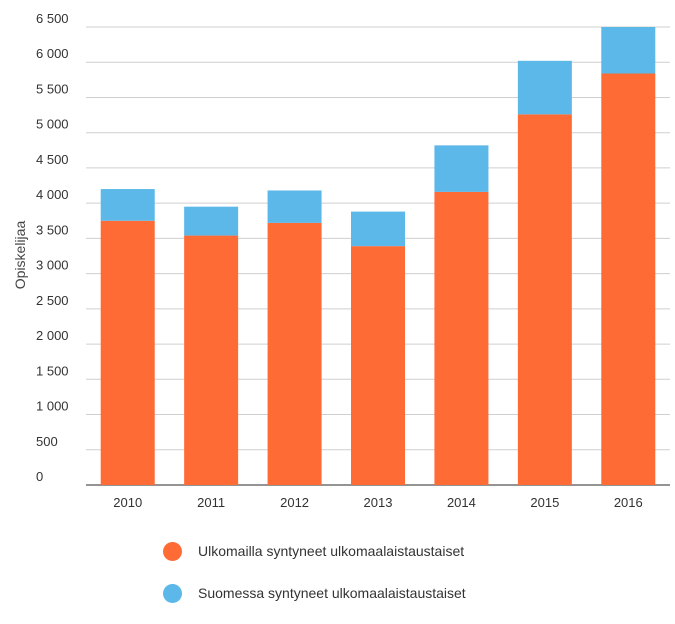 This screenshot has width=675, height=624. Describe the element at coordinates (52, 53) in the screenshot. I see `y-tick-label: 6 000` at that location.